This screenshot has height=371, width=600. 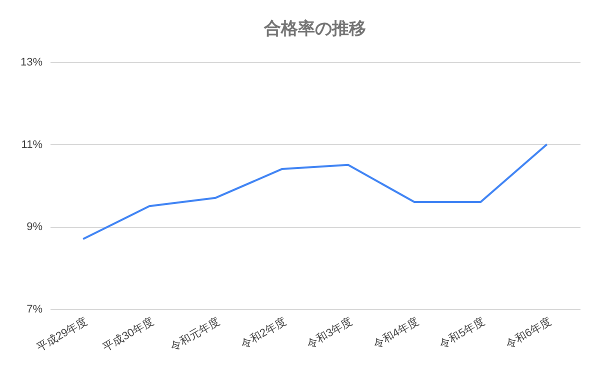 I want to click on x-tick-label: 令和2年度, so click(x=263, y=332).